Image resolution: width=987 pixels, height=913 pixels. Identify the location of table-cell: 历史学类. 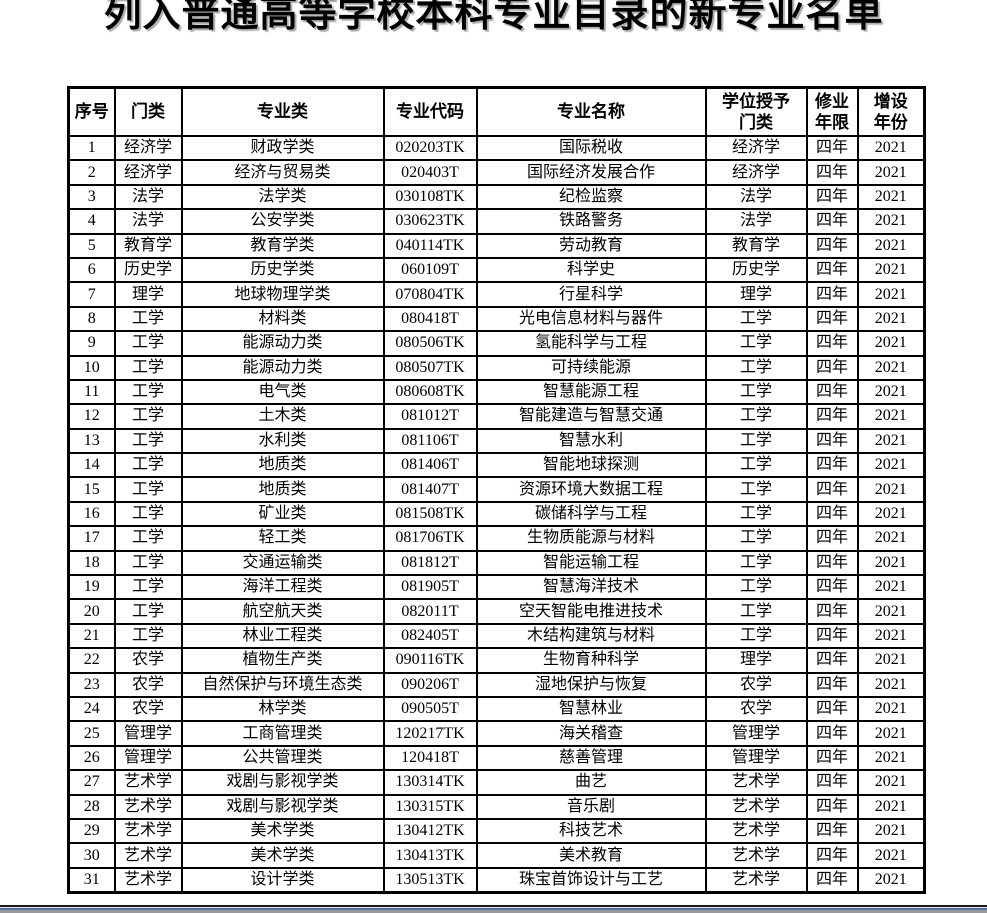
(282, 270).